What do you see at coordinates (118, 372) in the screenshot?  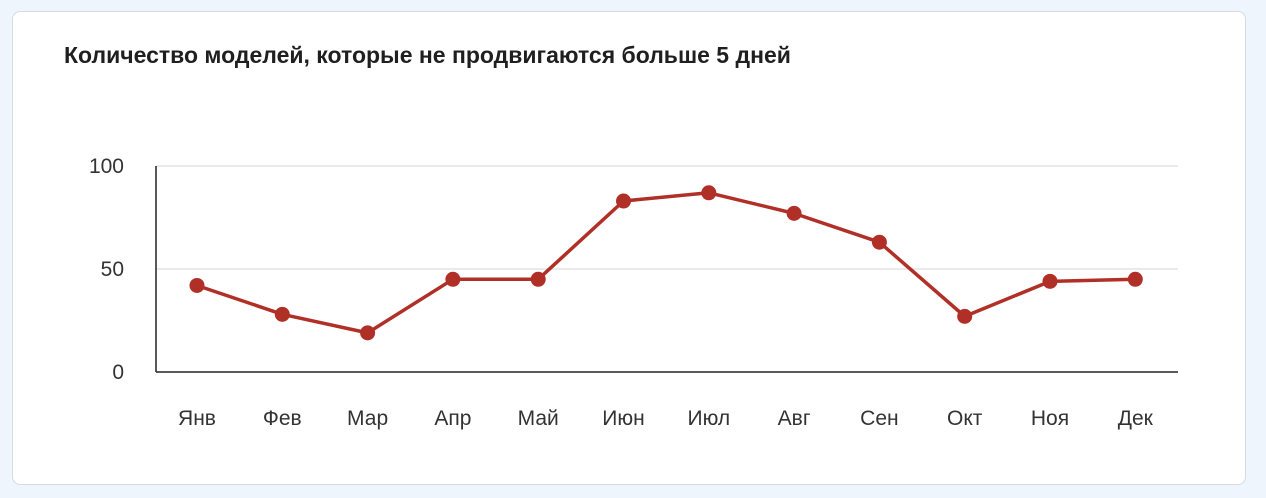 I see `y-tick-label: 0` at bounding box center [118, 372].